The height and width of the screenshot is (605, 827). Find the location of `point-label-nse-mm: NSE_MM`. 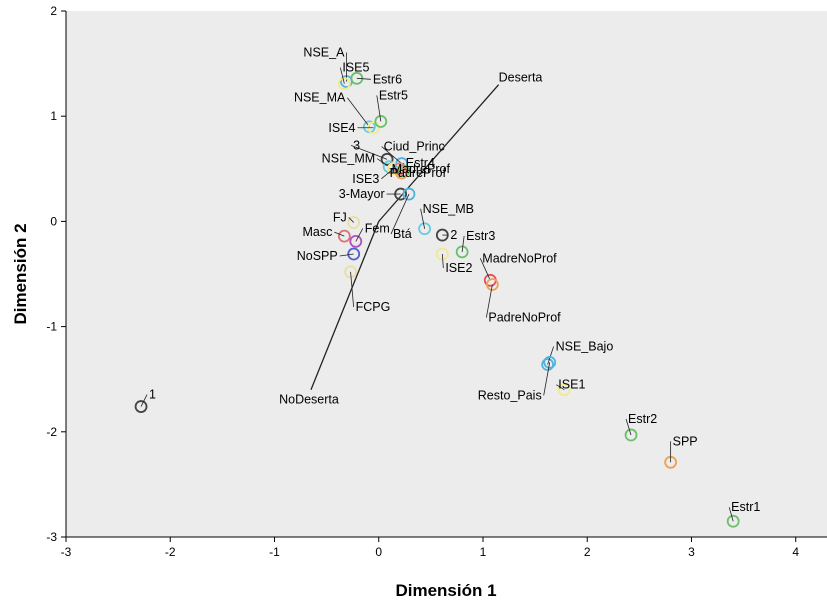

point-label-nse-mm: NSE_MM is located at coordinates (348, 159).